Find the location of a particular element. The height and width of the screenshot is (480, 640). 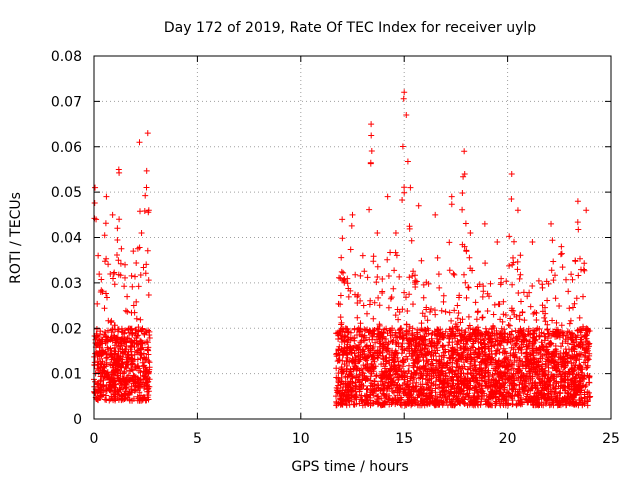

x-tick-label: 10 is located at coordinates (301, 439).